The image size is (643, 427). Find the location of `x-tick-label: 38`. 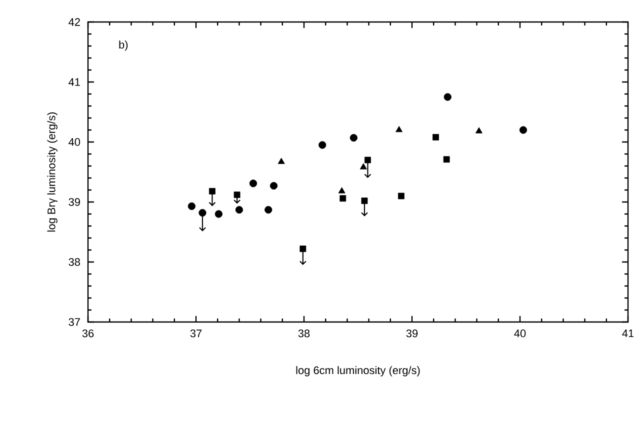

x-tick-label: 38 is located at coordinates (304, 334).